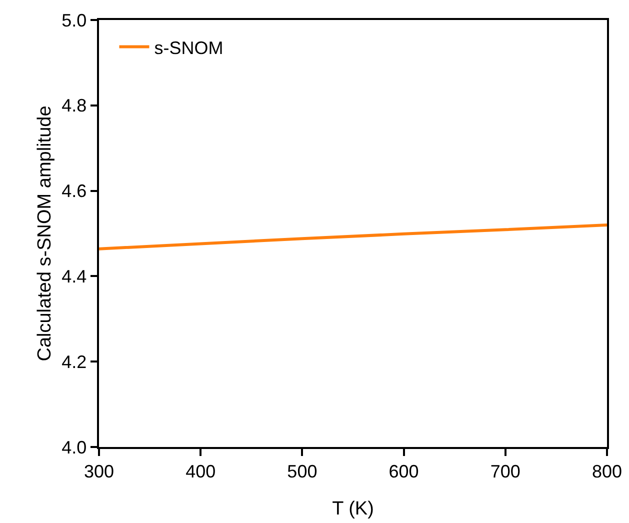 This screenshot has height=523, width=629. What do you see at coordinates (201, 471) in the screenshot?
I see `x-tick-label: 400` at bounding box center [201, 471].